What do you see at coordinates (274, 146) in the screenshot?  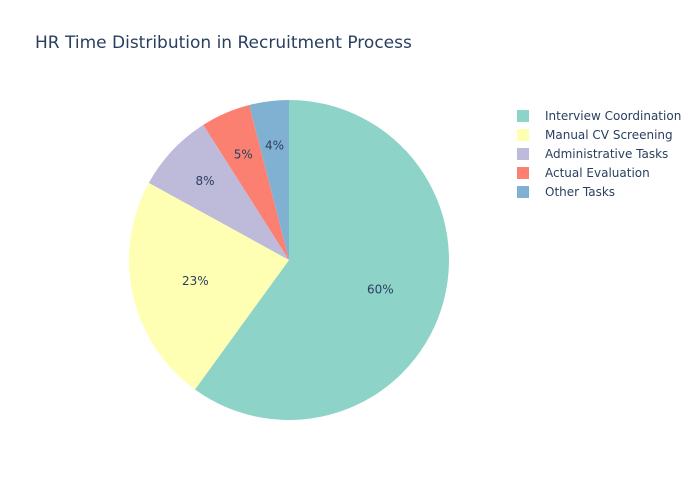 I see `slice-label-other-tasks: 4%` at bounding box center [274, 146].